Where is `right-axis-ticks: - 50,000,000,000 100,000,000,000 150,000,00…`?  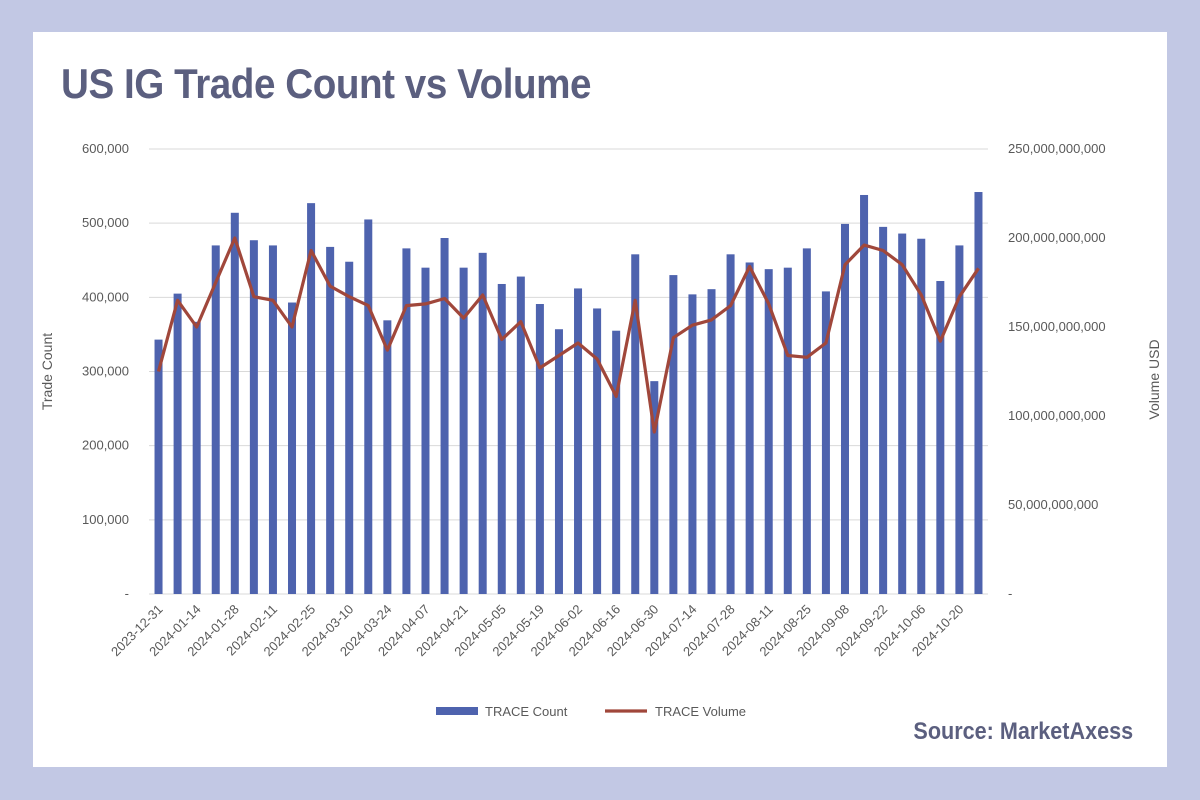 right-axis-ticks: - 50,000,000,000 100,000,000,000 150,000,00… is located at coordinates (1057, 371).